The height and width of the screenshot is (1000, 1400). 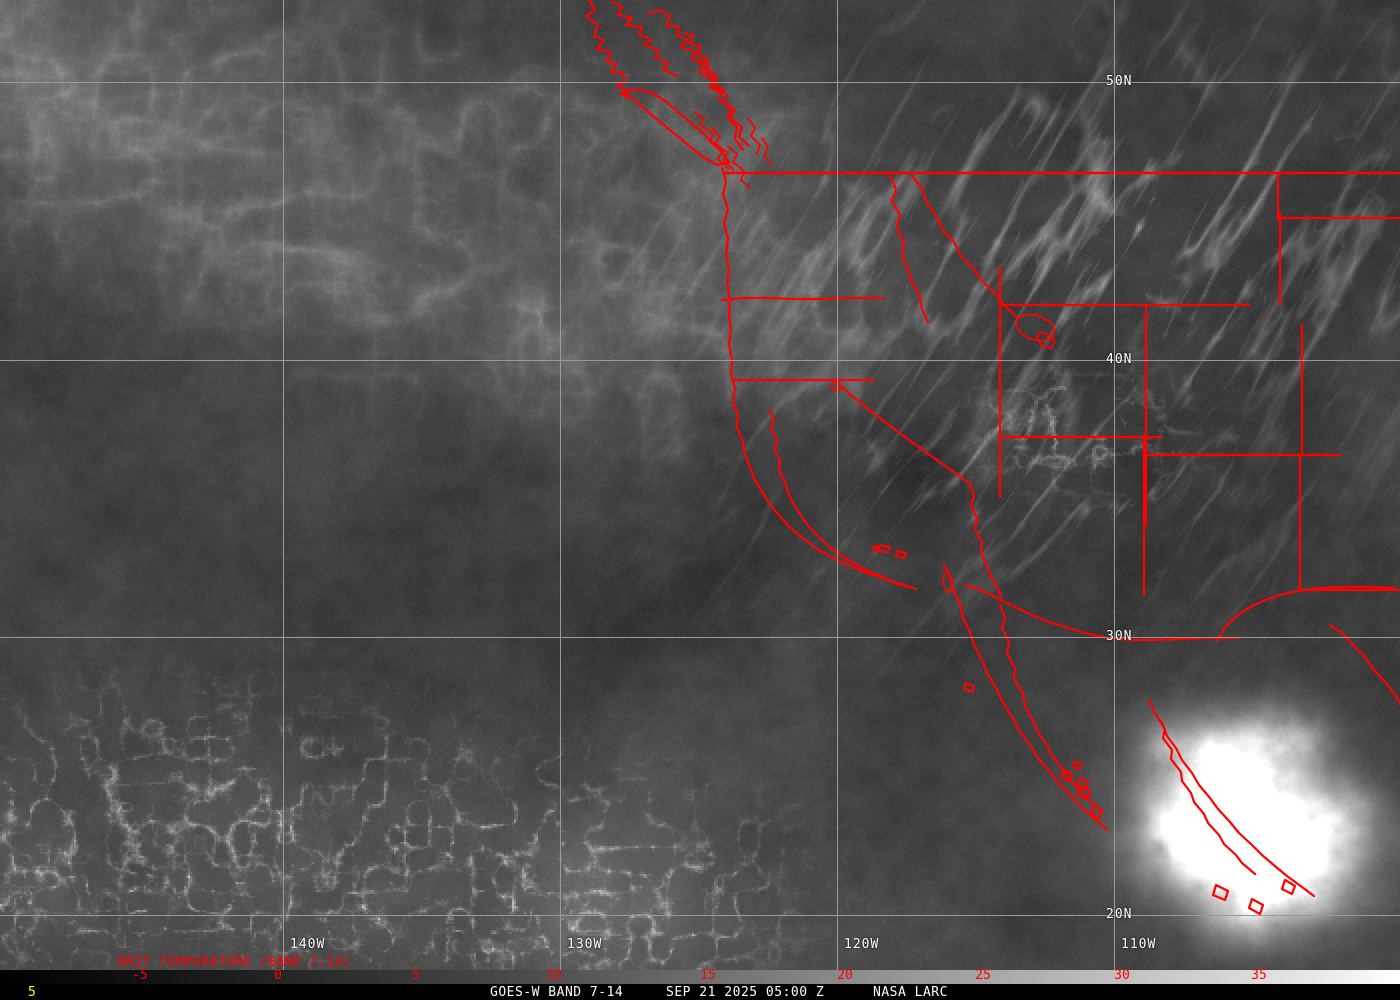 What do you see at coordinates (1119, 914) in the screenshot?
I see `graticule-lat-label-20: 20N` at bounding box center [1119, 914].